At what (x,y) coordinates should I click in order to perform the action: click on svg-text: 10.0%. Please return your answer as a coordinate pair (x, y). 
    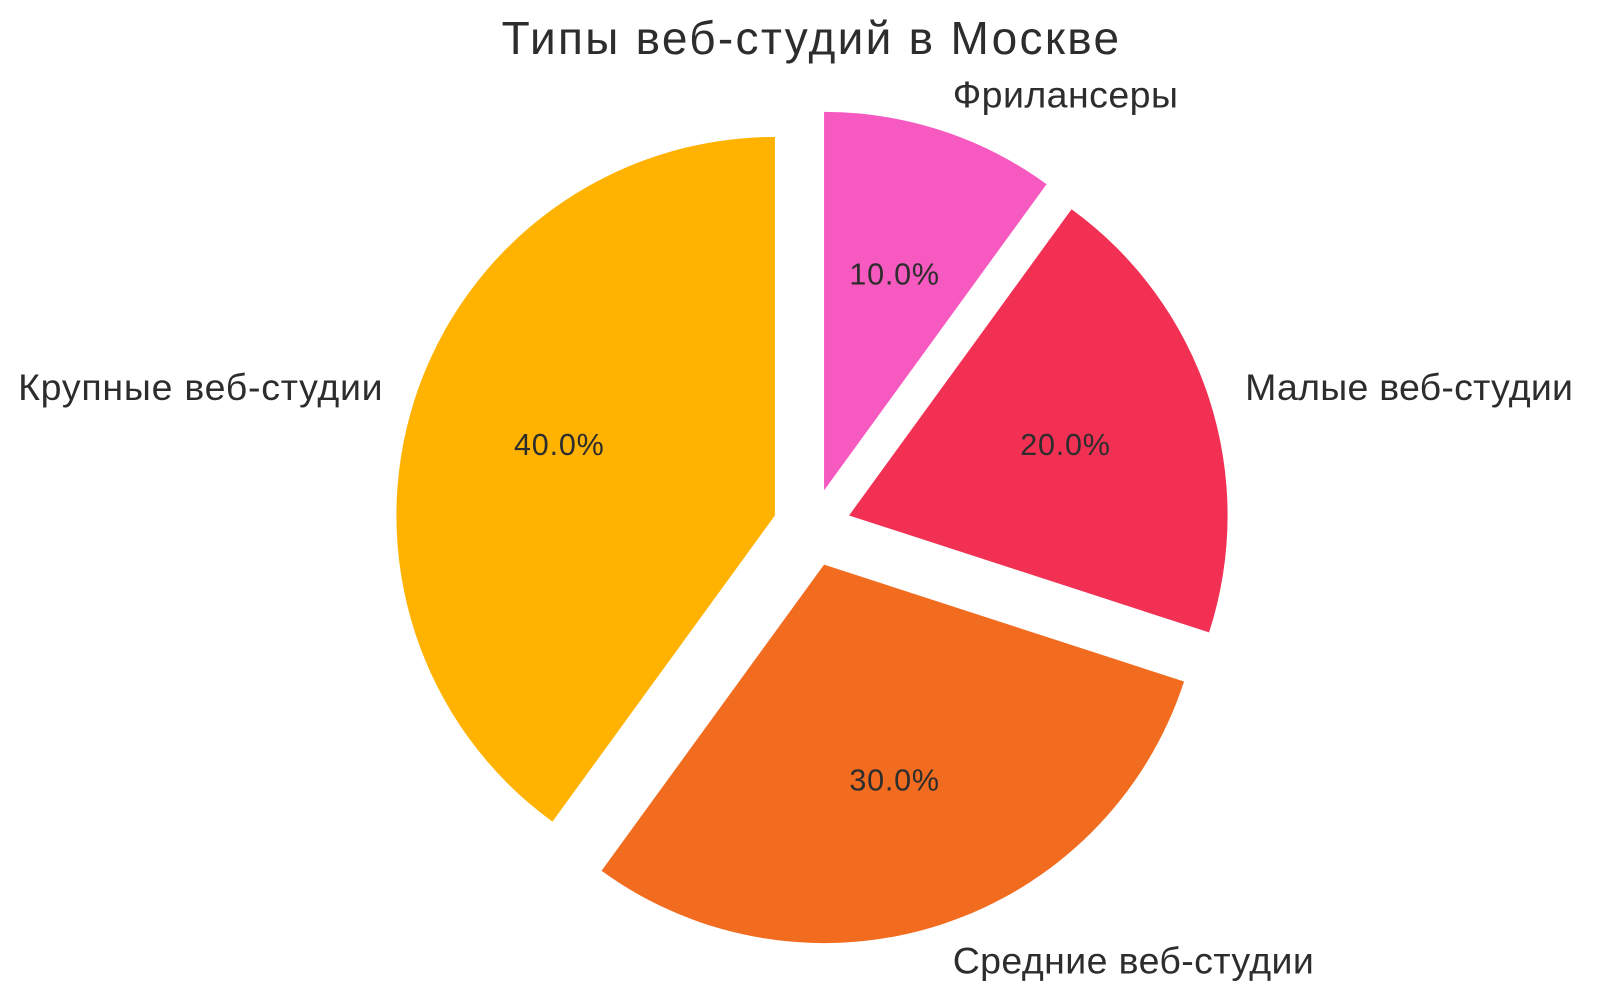
    Looking at the image, I should click on (894, 274).